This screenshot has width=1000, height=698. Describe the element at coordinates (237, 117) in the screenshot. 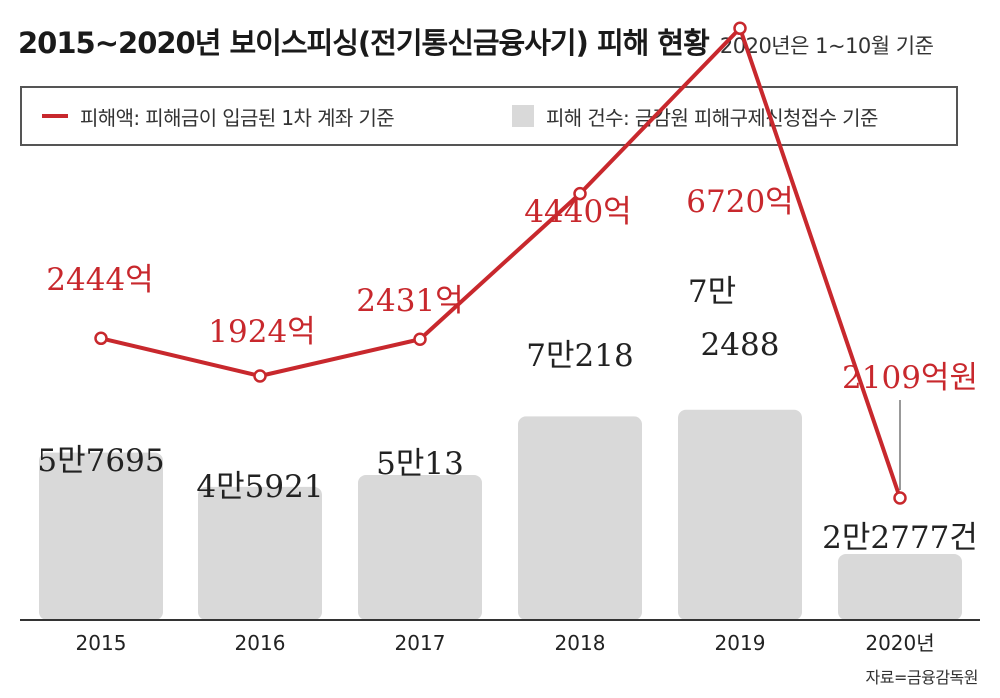

I see `legend-line-label: 피해액: 피해금이 입금된 1차 계좌 기준` at that location.